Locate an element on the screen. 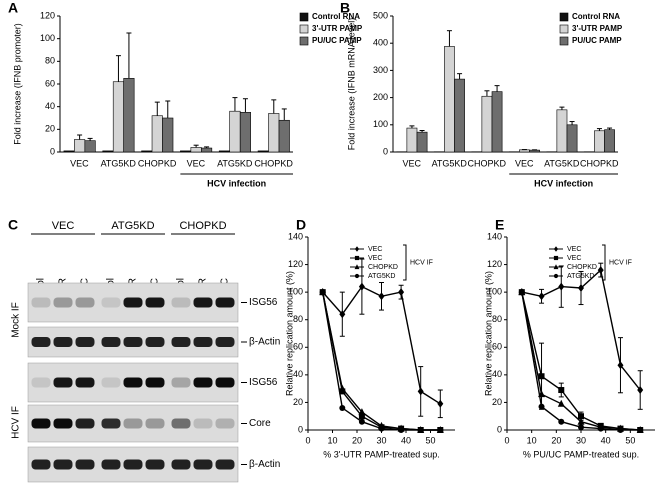 The height and width of the screenshot is (489, 664). legend-label: CHOPKD is located at coordinates (582, 267).